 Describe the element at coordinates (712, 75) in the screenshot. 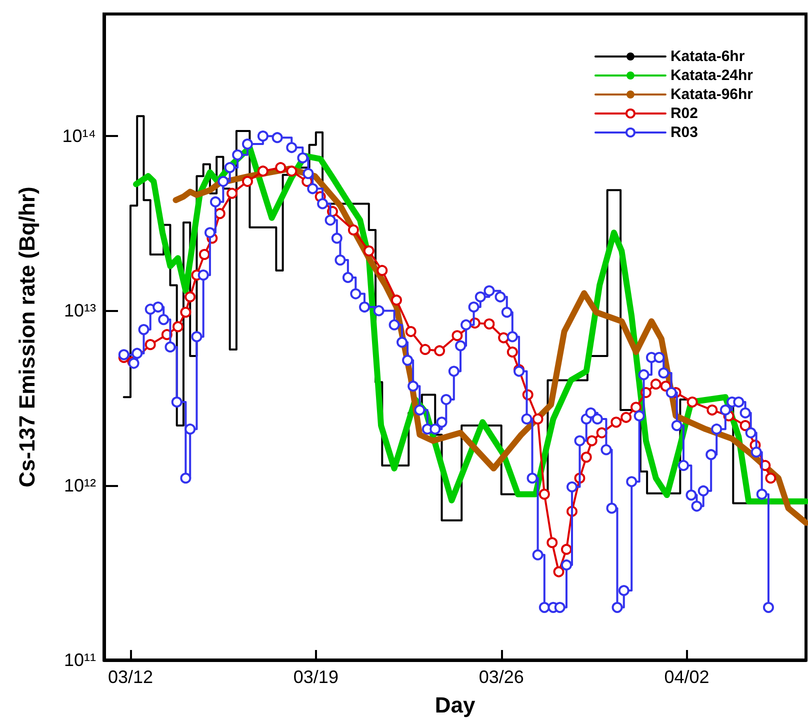

I see `legend-label: Katata-24hr` at that location.